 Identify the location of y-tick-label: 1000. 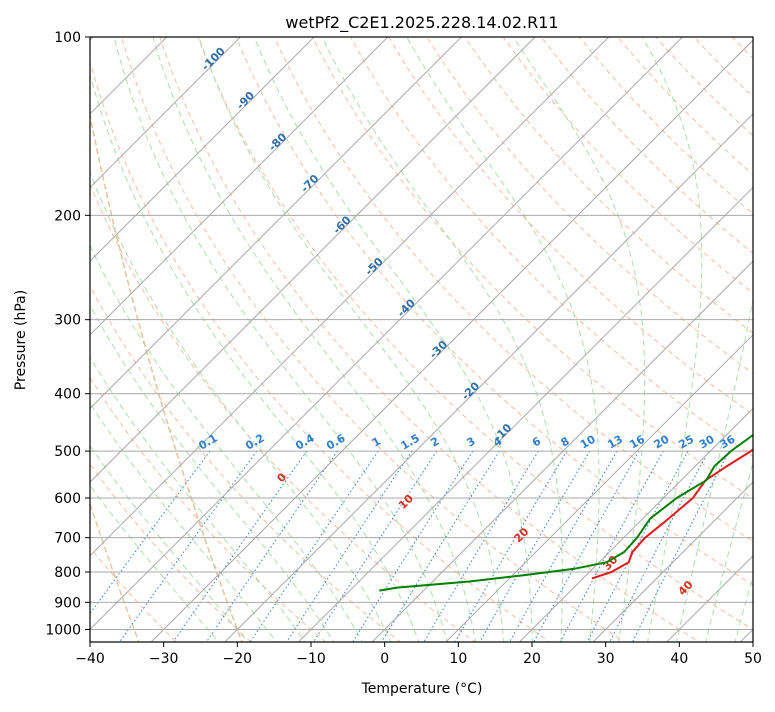
(63, 630).